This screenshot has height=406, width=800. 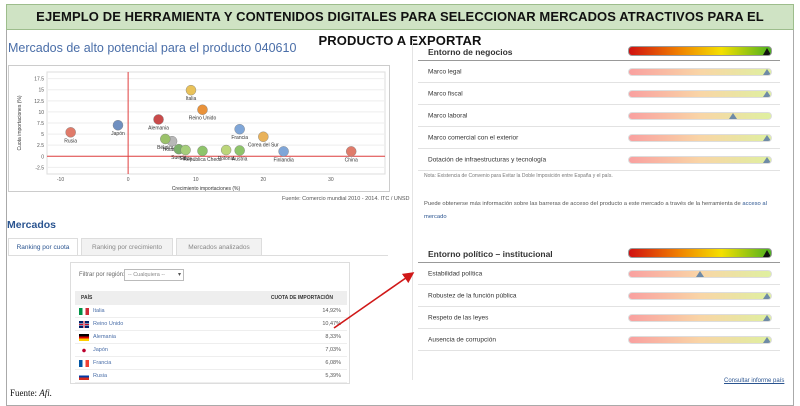 What do you see at coordinates (60, 180) in the screenshot?
I see `x-tick-label: -10` at bounding box center [60, 180].